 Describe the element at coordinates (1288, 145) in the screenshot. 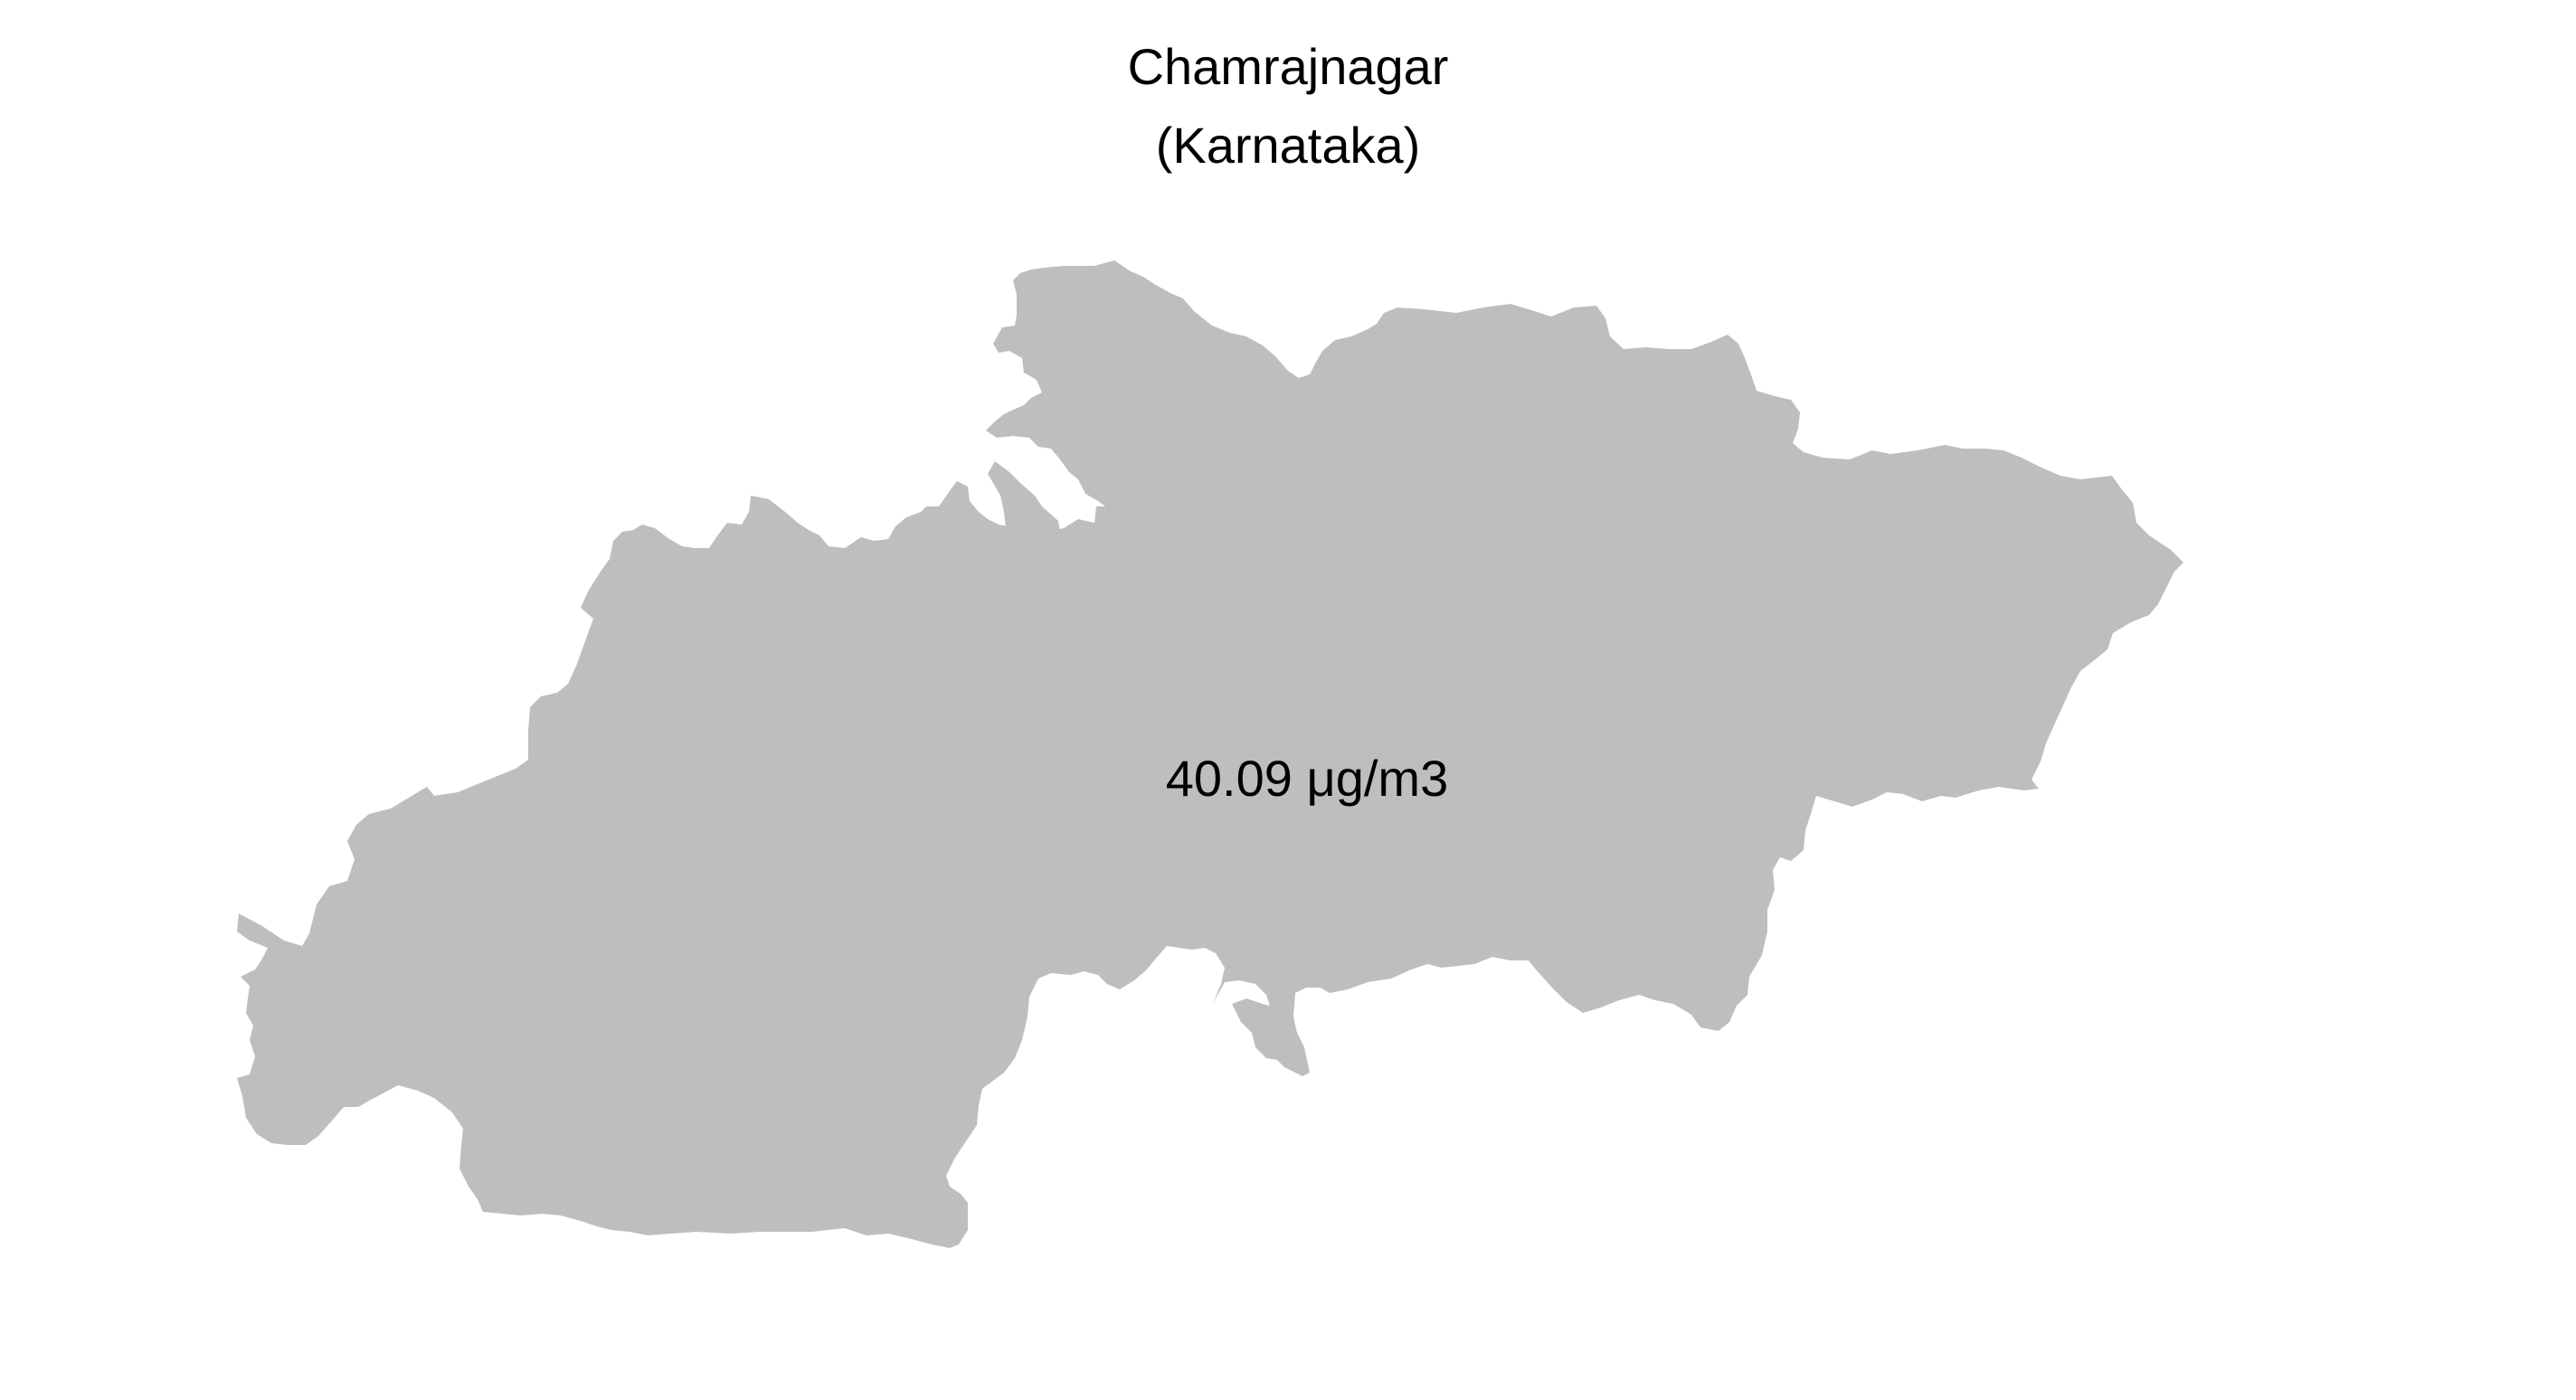

I see `map-subtitle: (Karnataka)` at that location.